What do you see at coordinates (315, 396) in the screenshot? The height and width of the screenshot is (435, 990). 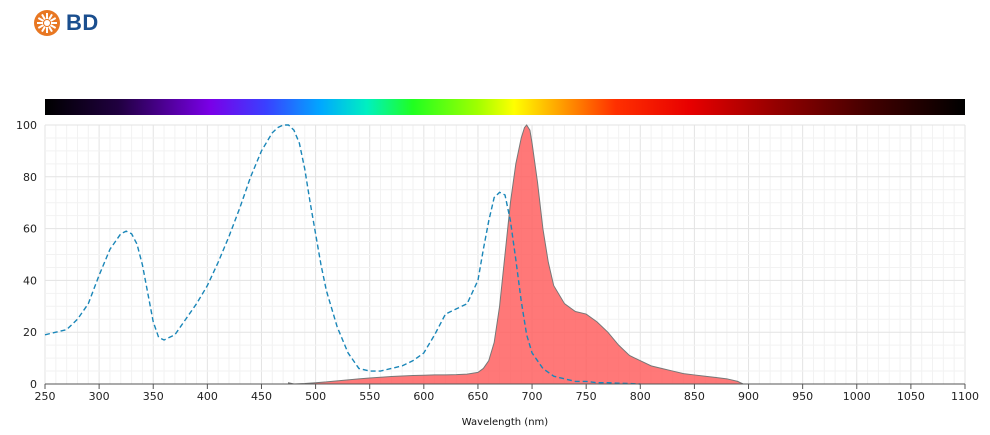 I see `x-tick-label: 500` at bounding box center [315, 396].